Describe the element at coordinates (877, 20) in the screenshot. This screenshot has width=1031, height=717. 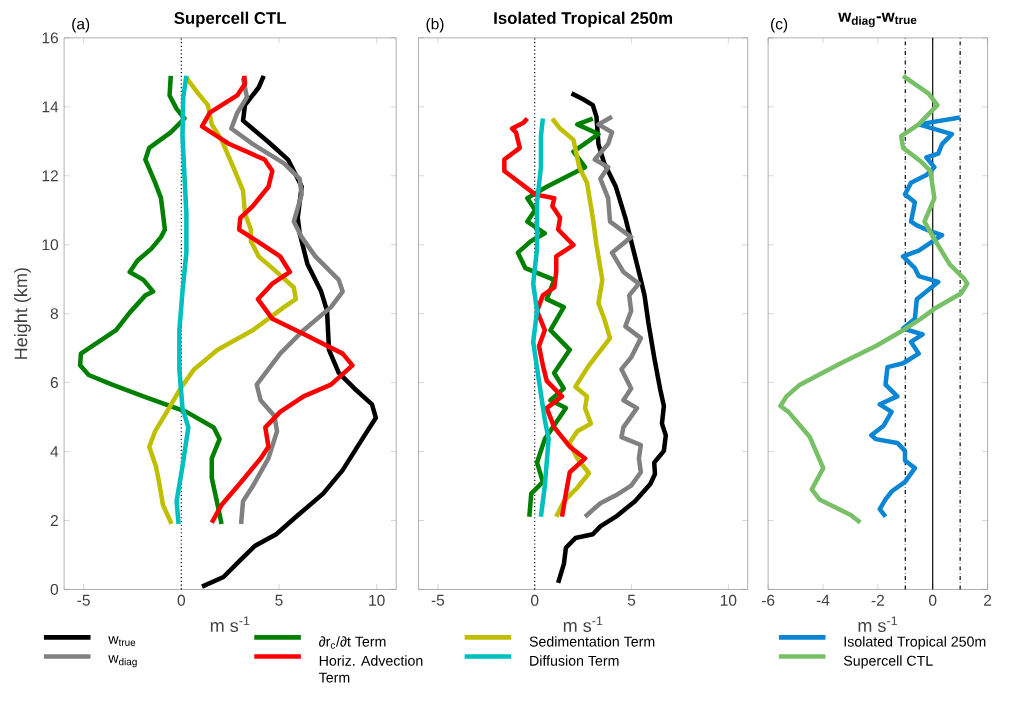
I see `chart-title: w$_{diag}$-w$_{true}$` at that location.